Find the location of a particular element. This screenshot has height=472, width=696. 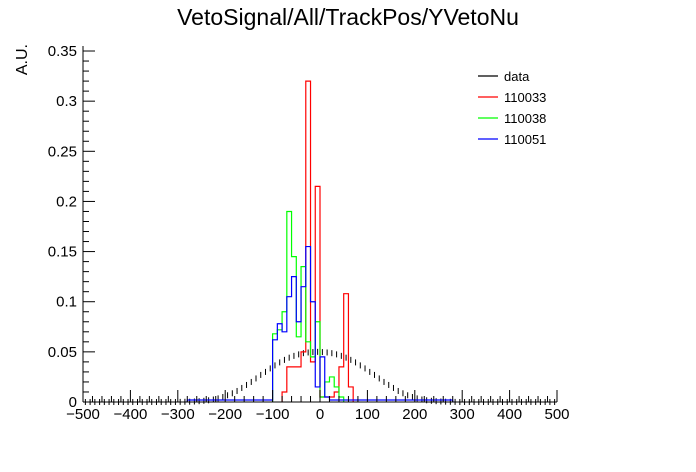

x-tick-label: −100 is located at coordinates (273, 414).